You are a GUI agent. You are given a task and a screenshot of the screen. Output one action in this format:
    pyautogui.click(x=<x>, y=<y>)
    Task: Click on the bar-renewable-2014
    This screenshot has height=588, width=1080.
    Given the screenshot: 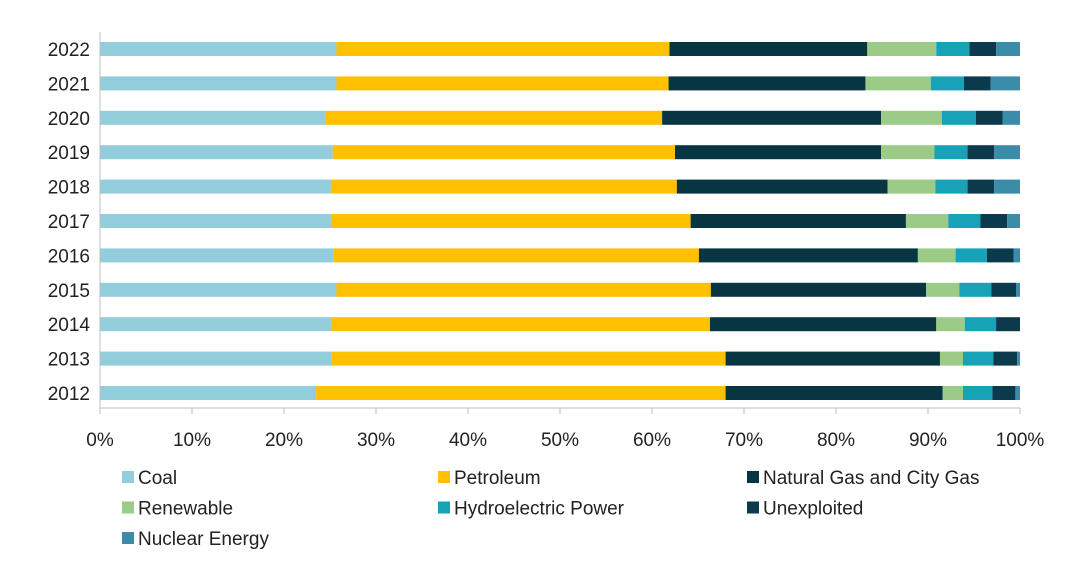 What is the action you would take?
    pyautogui.click(x=950, y=324)
    